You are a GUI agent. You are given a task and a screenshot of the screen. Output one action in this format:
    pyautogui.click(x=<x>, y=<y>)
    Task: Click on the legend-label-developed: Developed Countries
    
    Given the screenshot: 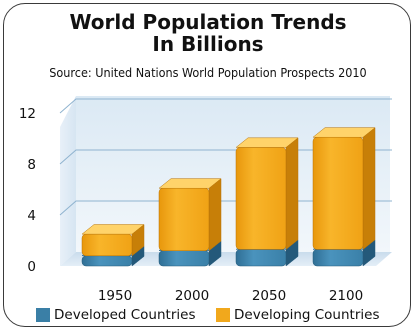 What is the action you would take?
    pyautogui.click(x=125, y=315)
    